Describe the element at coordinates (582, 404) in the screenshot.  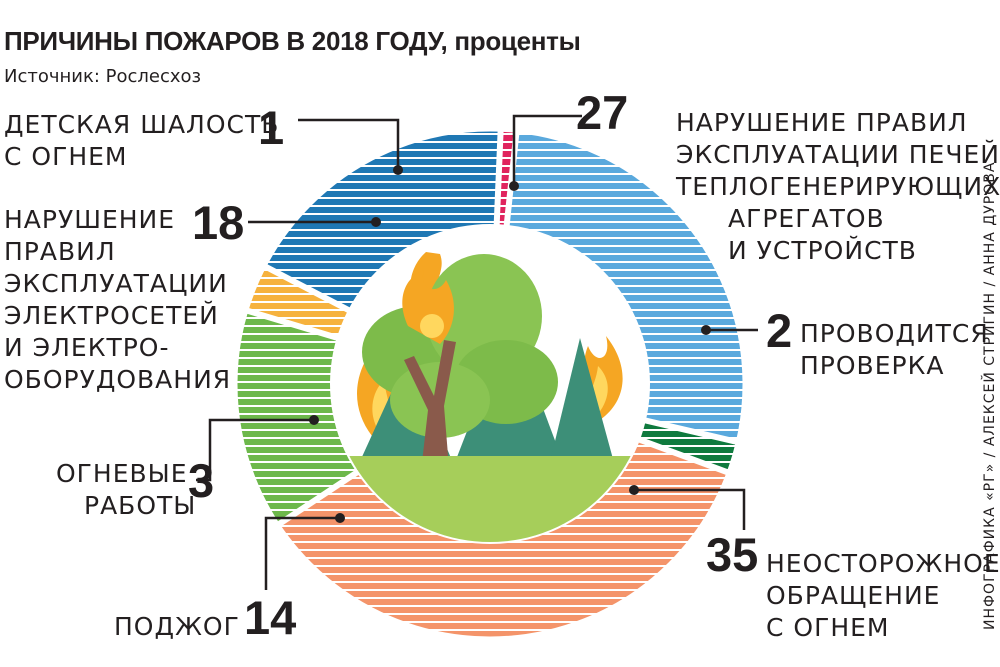
I see `spruce-right` at that location.